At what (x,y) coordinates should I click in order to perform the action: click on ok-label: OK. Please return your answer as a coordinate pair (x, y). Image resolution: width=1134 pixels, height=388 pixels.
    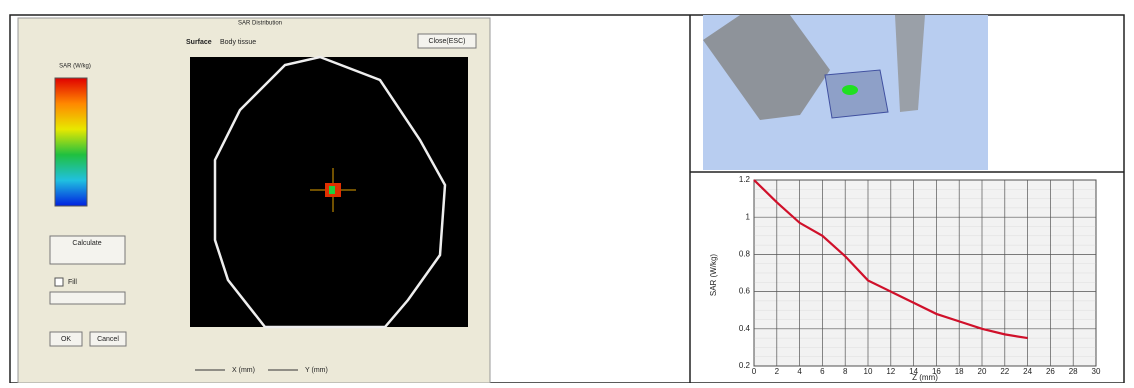
    Looking at the image, I should click on (66, 339).